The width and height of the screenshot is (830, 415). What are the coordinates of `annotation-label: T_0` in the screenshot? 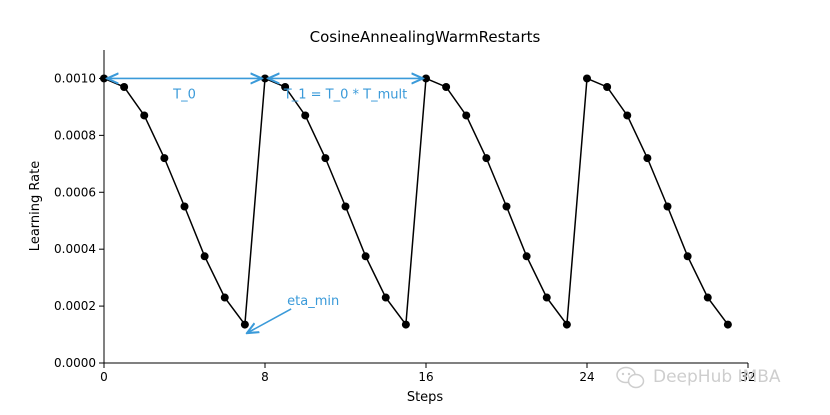 It's located at (184, 94).